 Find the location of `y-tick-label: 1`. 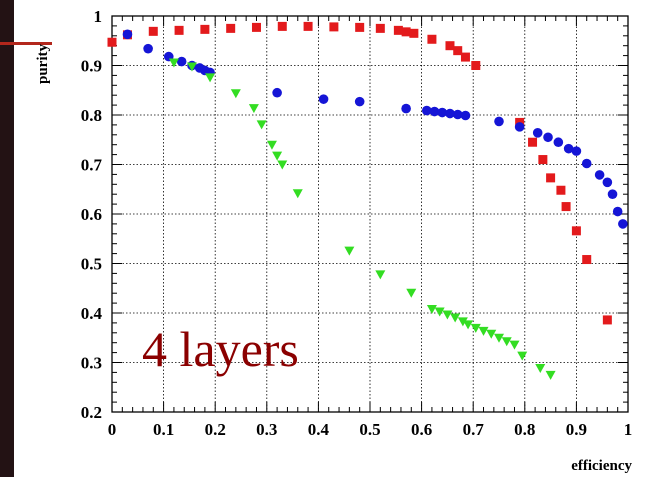

y-tick-label: 1 is located at coordinates (98, 16).